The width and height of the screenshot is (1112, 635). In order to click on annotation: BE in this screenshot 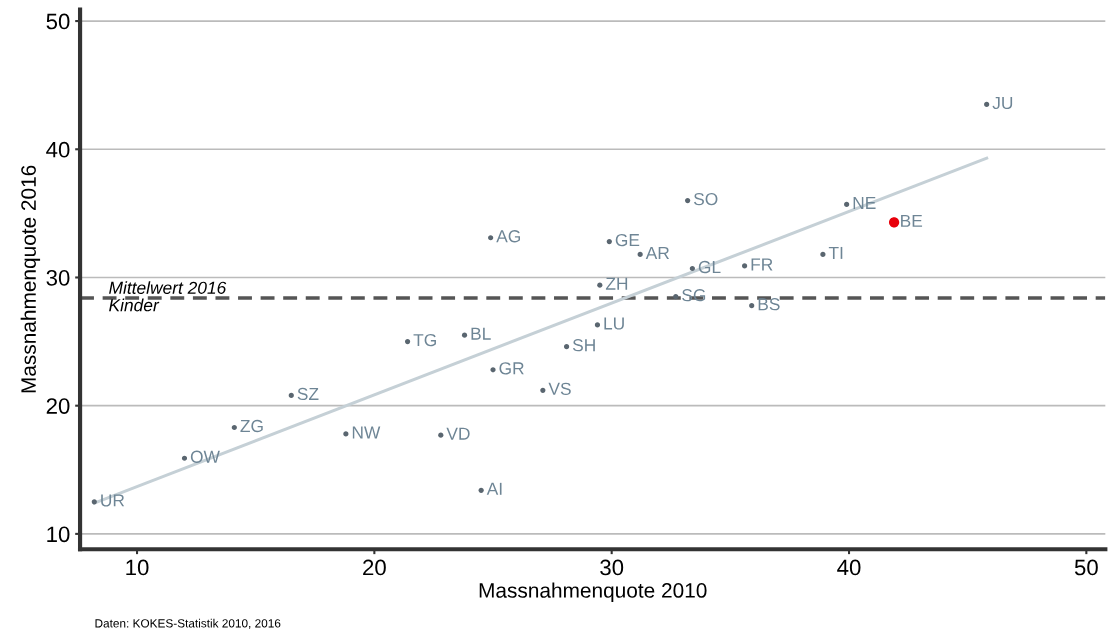, I will do `click(912, 220)`.